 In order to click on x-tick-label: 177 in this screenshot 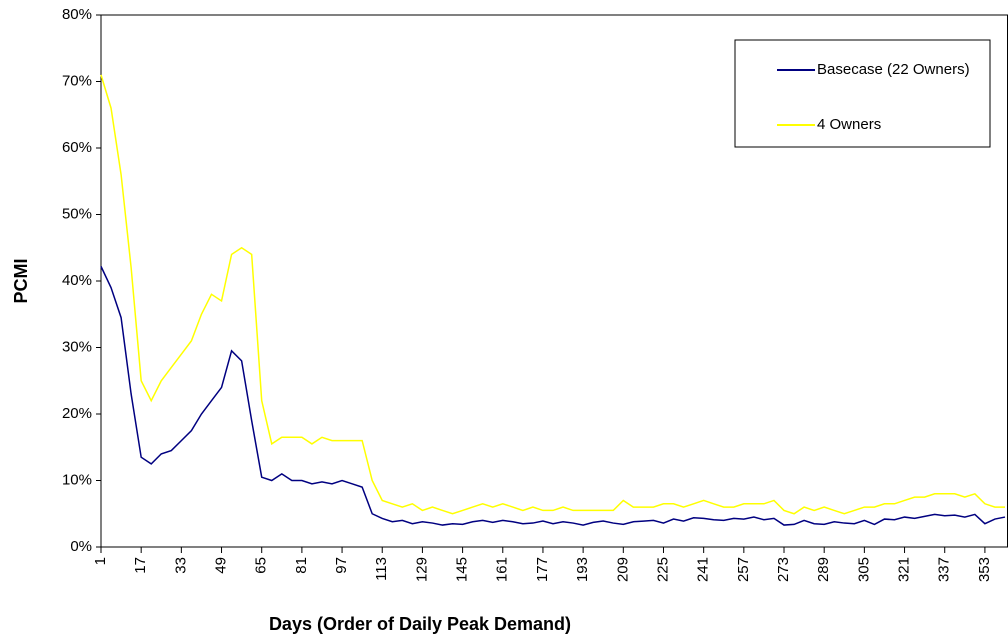, I will do `click(542, 569)`.